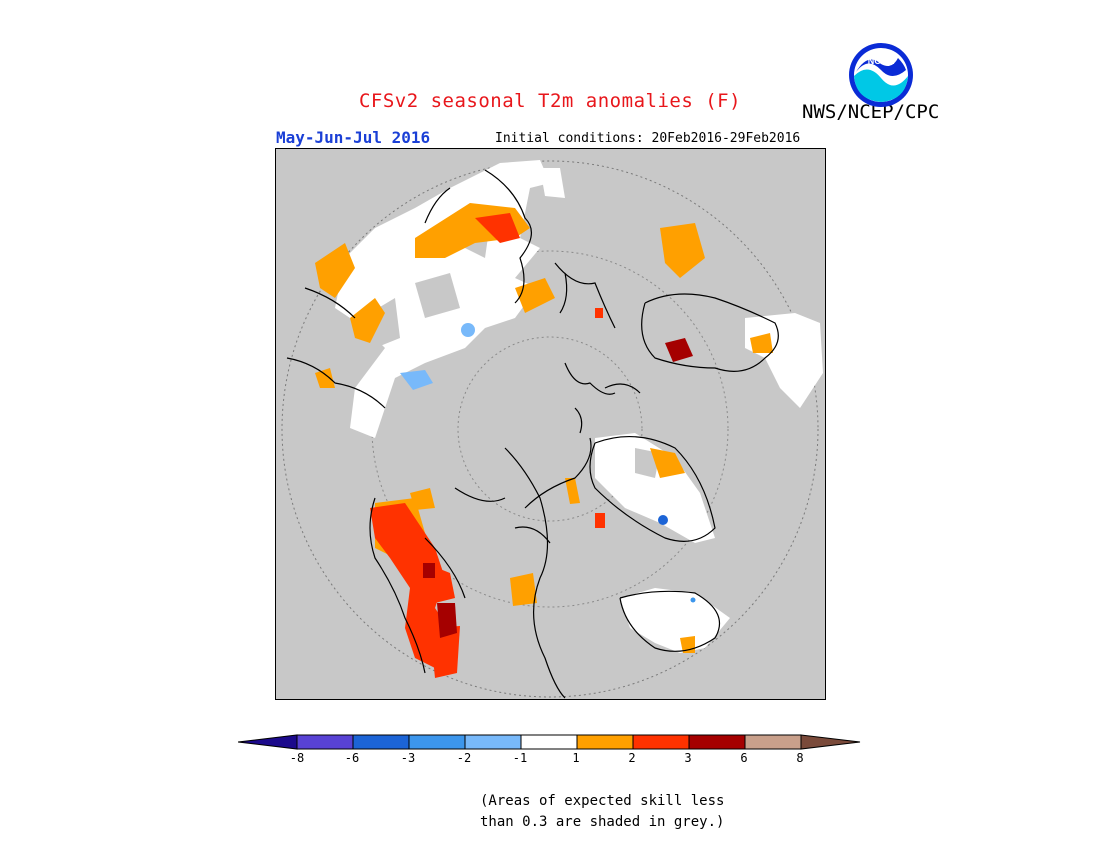  I want to click on noaa-logo-icon: NOAA, so click(881, 75).